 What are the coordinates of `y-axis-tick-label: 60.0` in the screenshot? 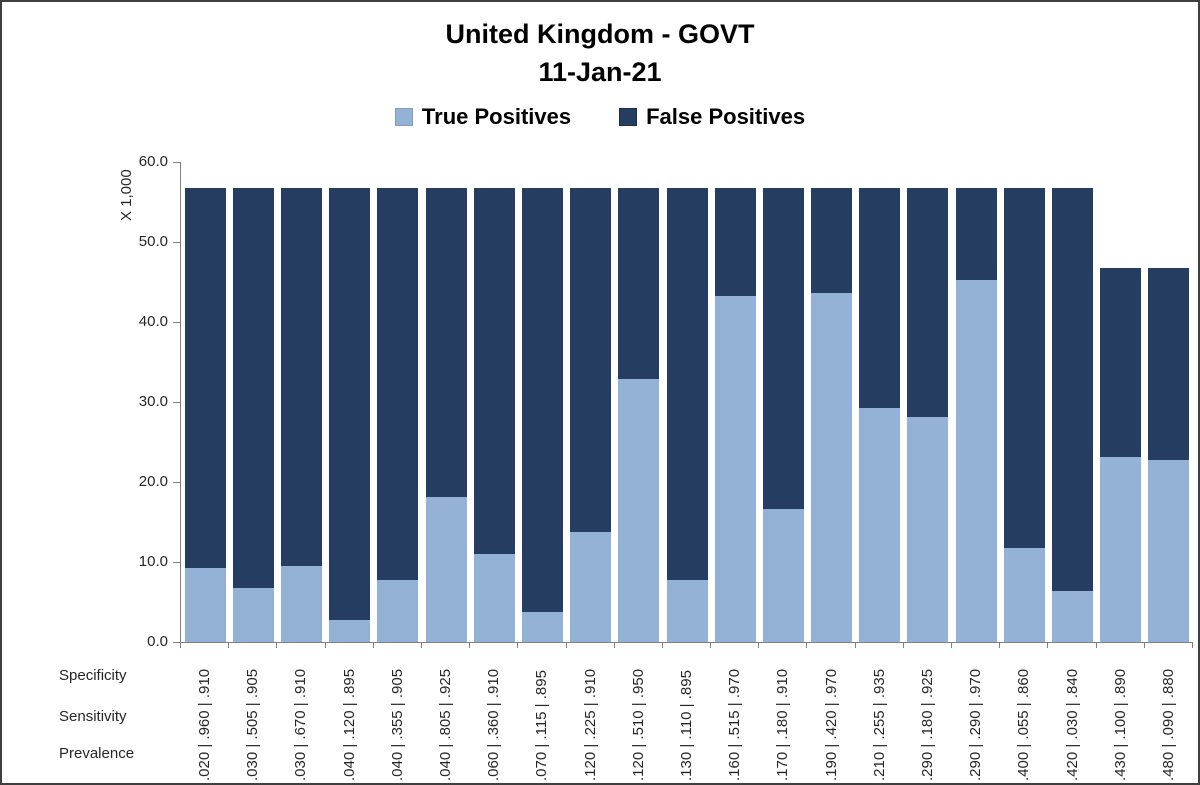 It's located at (153, 161).